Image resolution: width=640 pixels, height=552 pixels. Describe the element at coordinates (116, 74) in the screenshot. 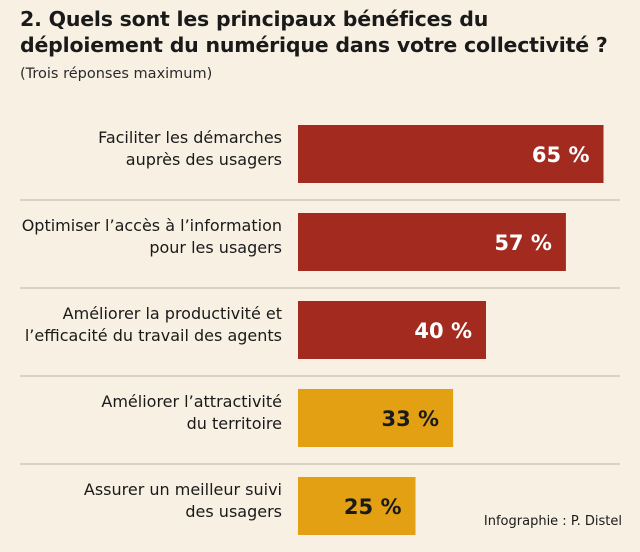

I see `chart-subtitle: (Trois réponses maximum)` at that location.